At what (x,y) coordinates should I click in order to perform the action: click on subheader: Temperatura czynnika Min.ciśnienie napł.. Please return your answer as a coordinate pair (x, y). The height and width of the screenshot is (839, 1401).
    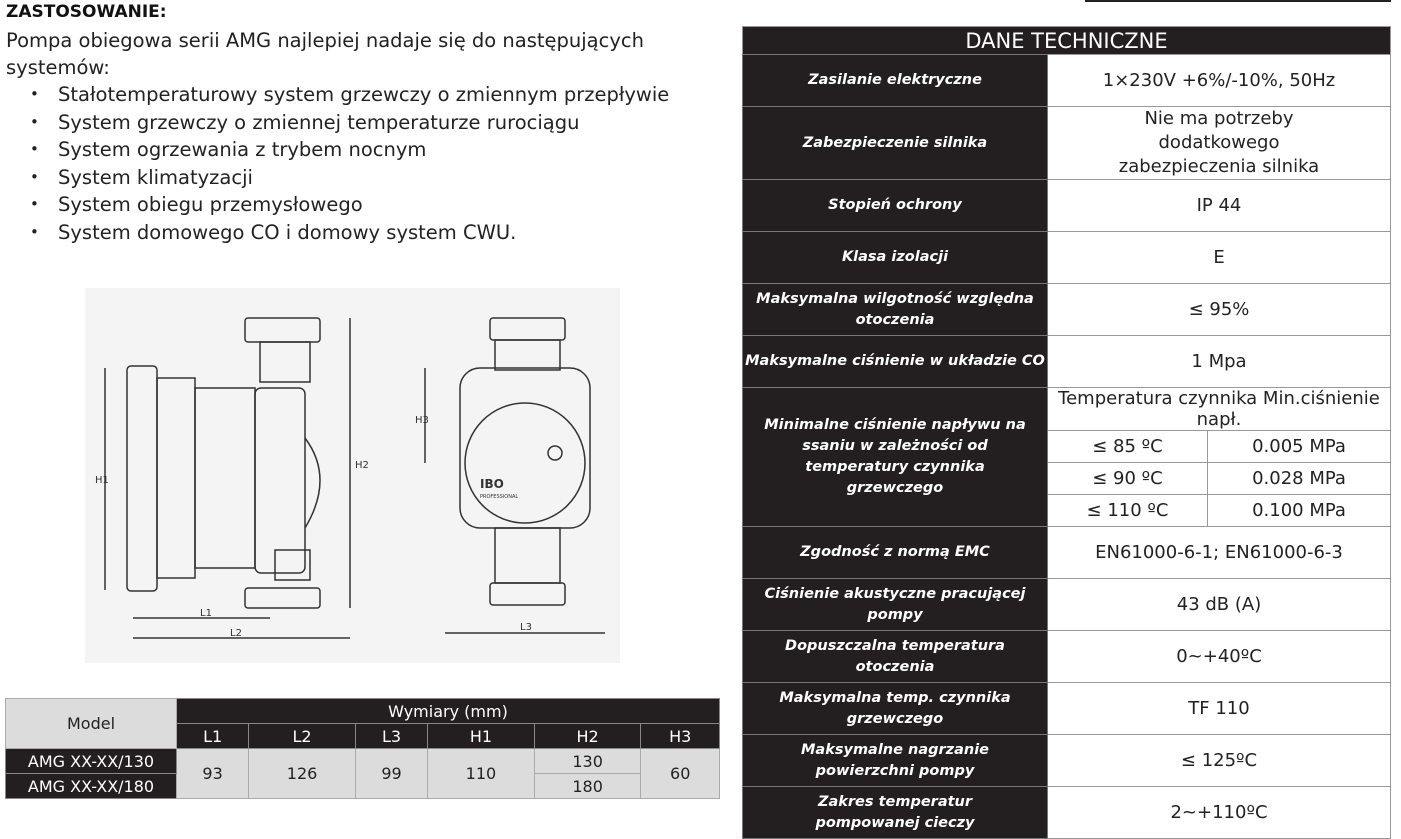
    Looking at the image, I should click on (1219, 409).